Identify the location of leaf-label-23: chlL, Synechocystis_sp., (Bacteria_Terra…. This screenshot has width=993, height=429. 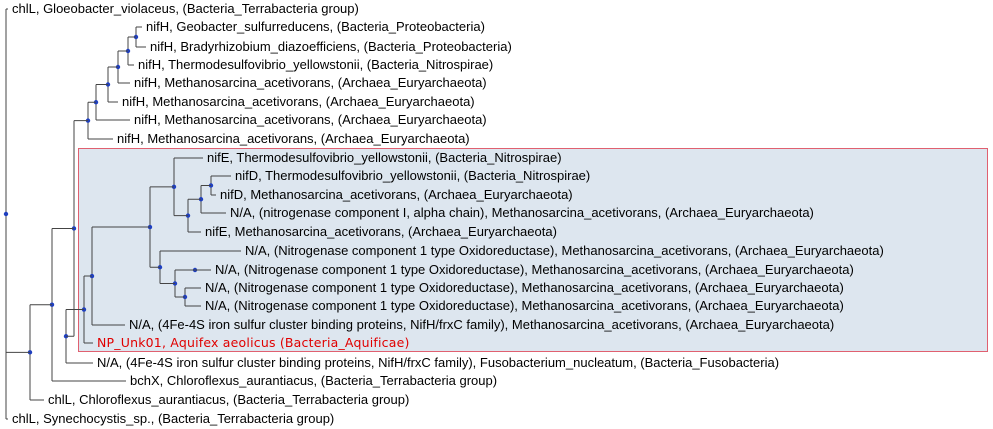
(173, 418).